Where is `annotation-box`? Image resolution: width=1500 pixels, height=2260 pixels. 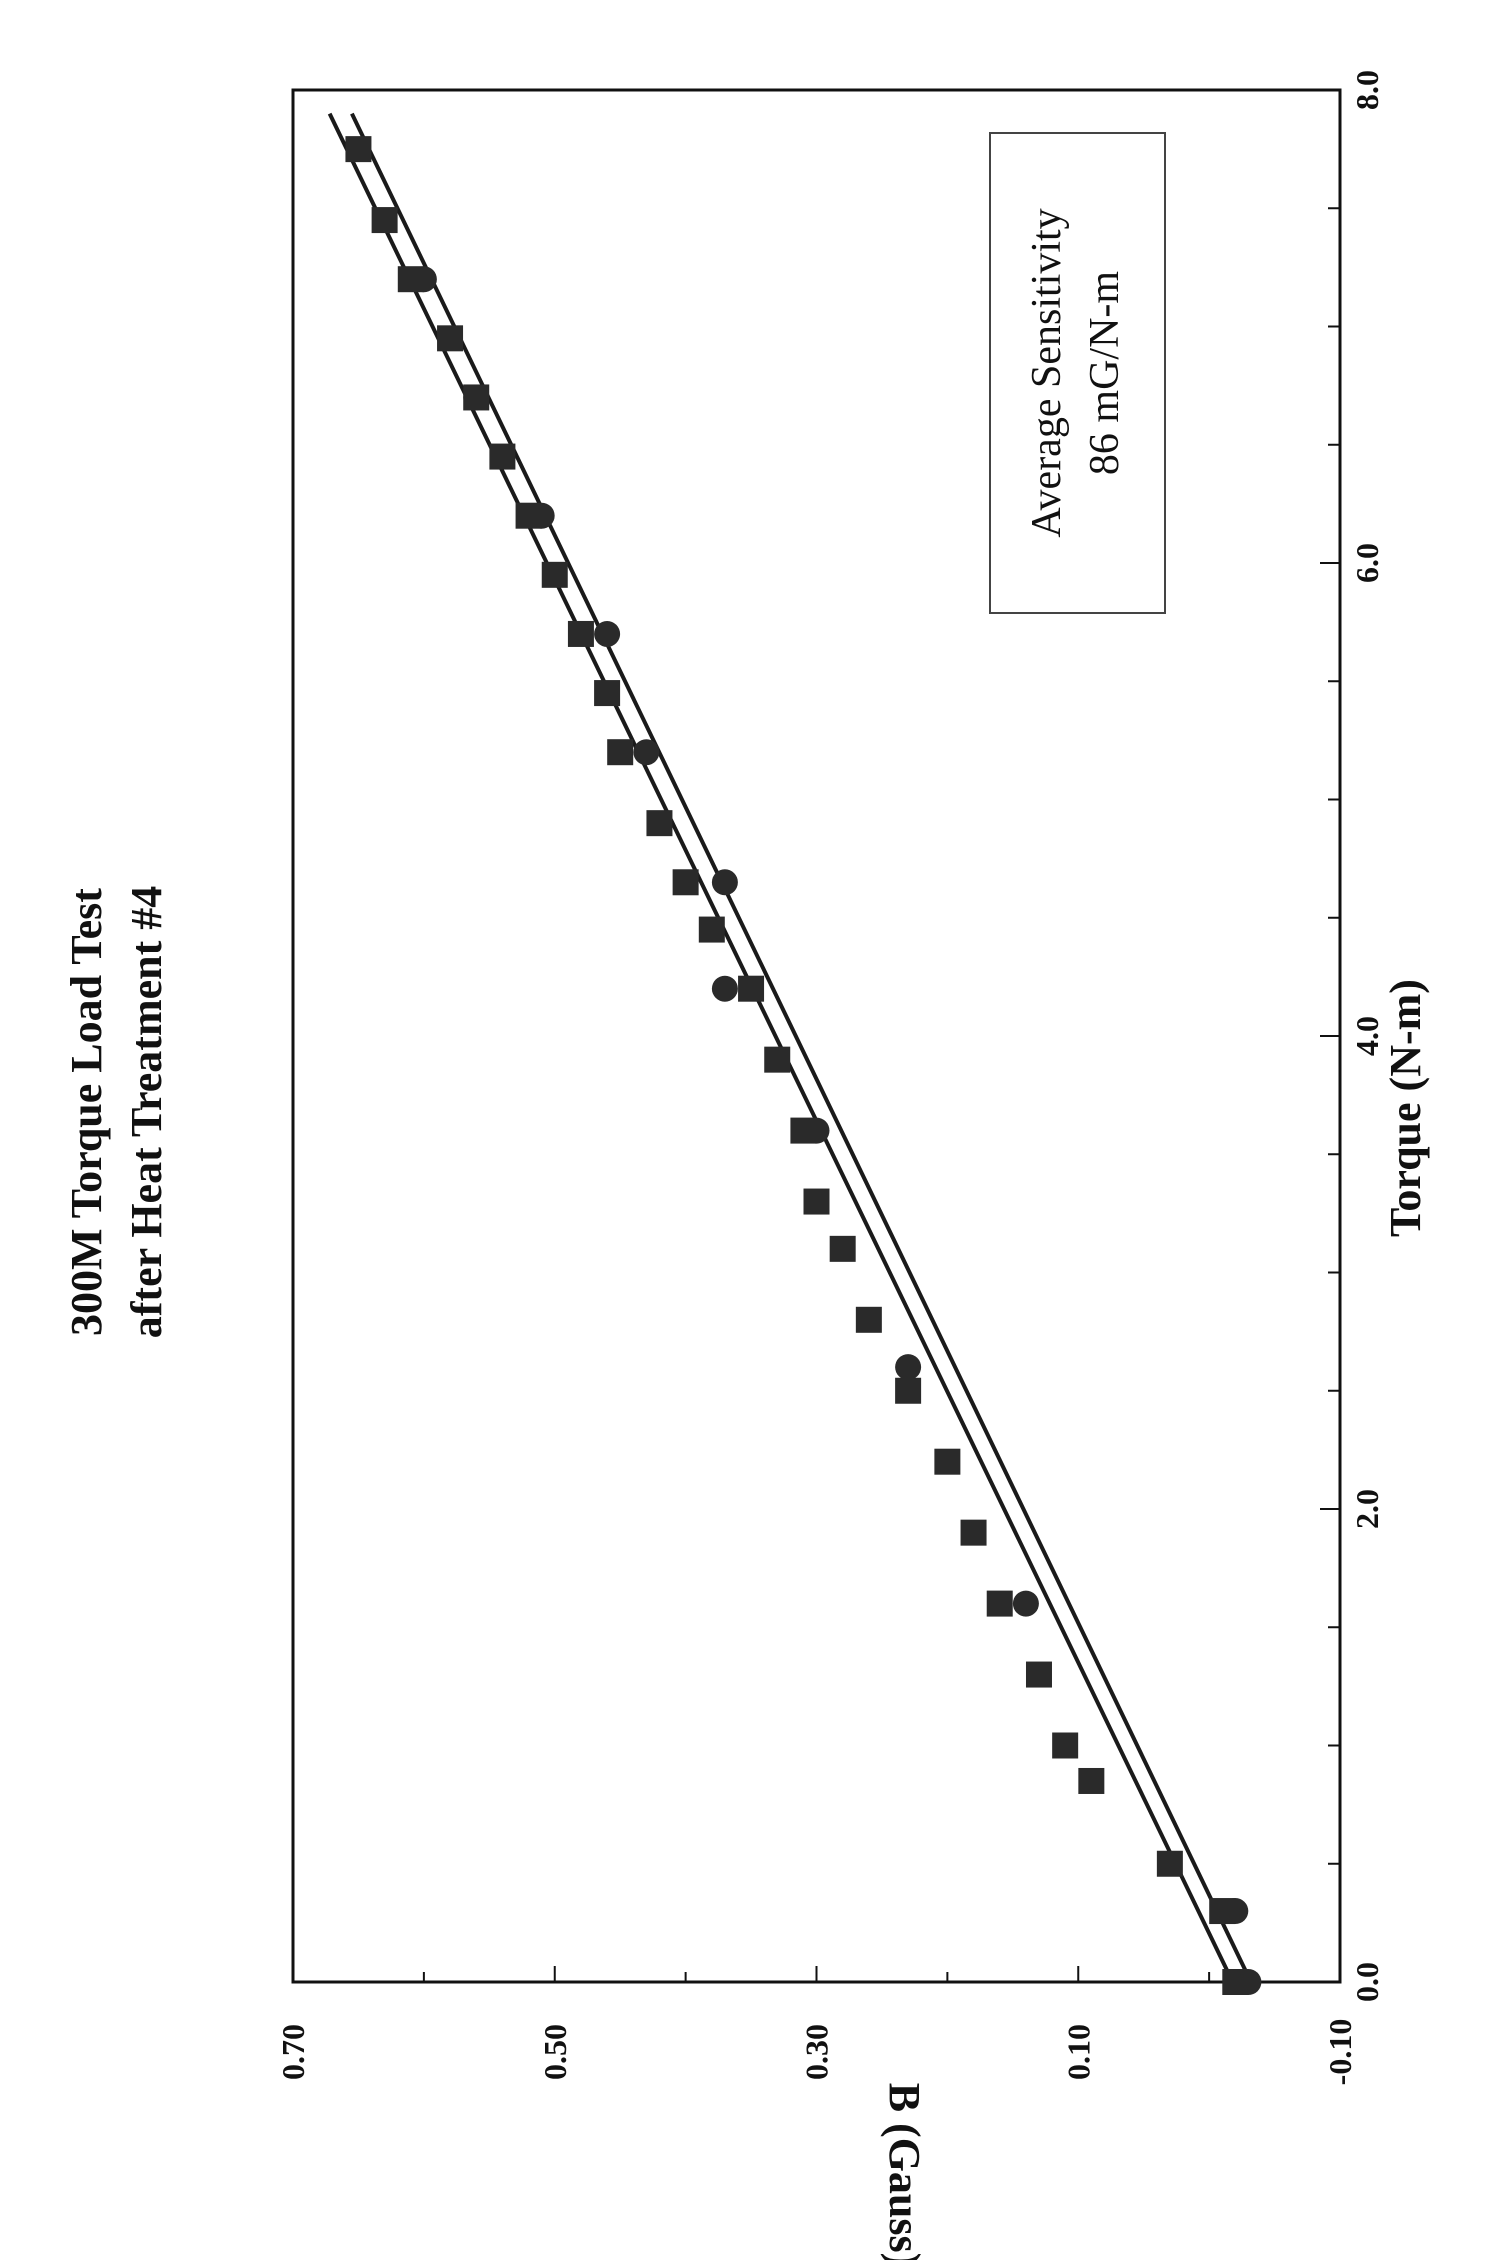
annotation-box is located at coordinates (1077, 373).